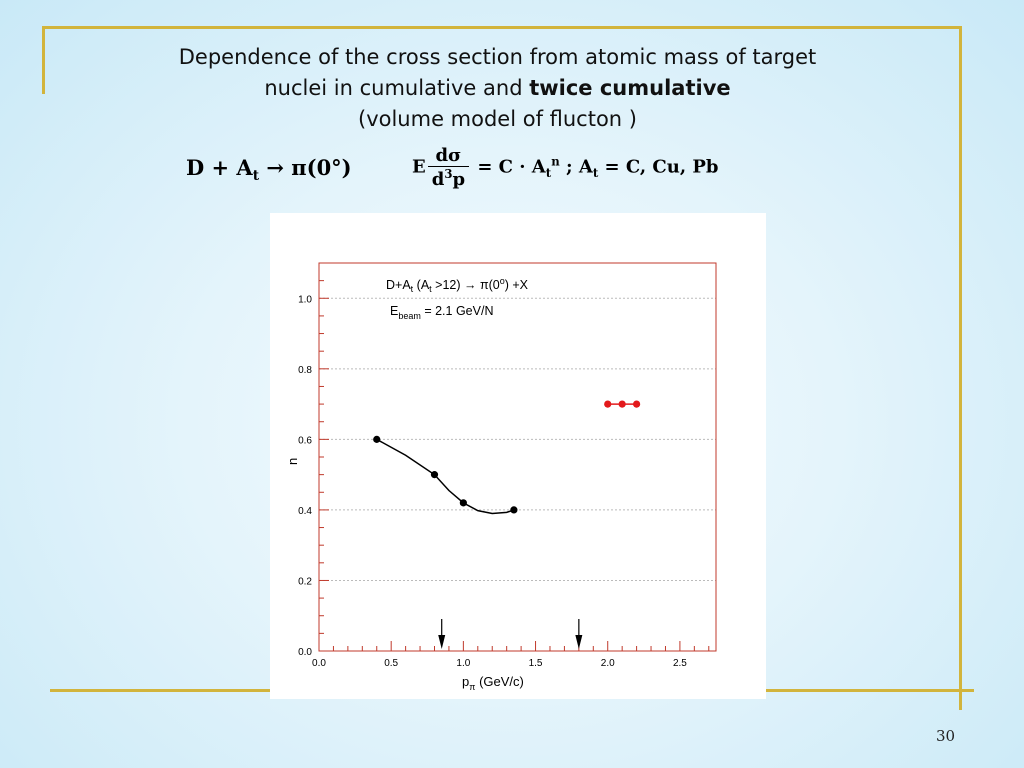 The width and height of the screenshot is (1024, 768). I want to click on y-tick-label: 1.0, so click(305, 299).